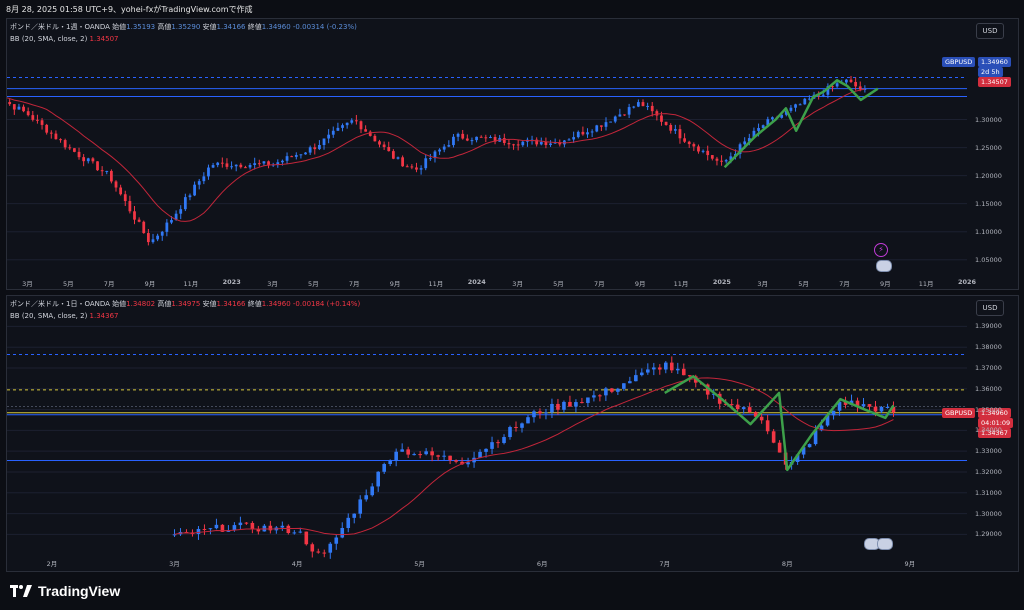 The height and width of the screenshot is (610, 1024). I want to click on date-axis-label: 4月, so click(297, 564).